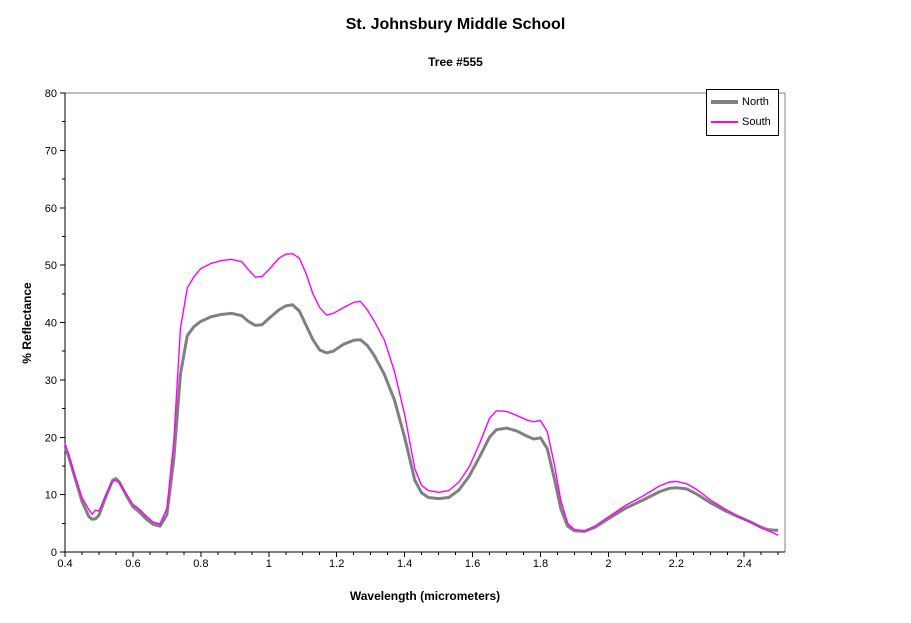 The image size is (911, 623). What do you see at coordinates (744, 564) in the screenshot?
I see `svg-text: 2.4` at bounding box center [744, 564].